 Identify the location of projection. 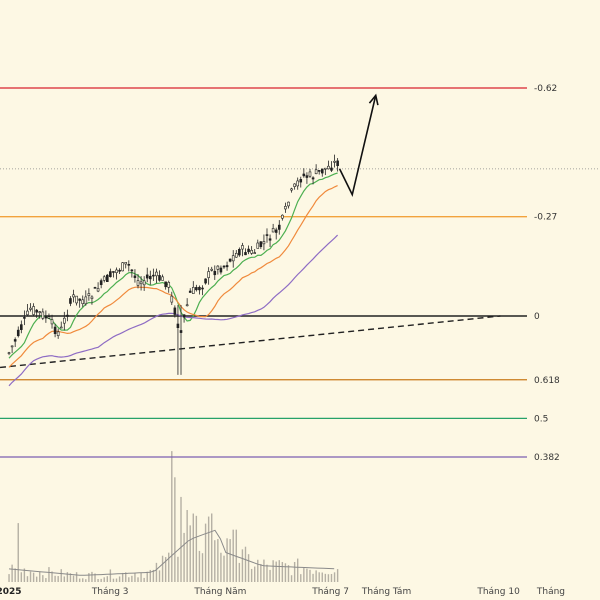
(358, 145).